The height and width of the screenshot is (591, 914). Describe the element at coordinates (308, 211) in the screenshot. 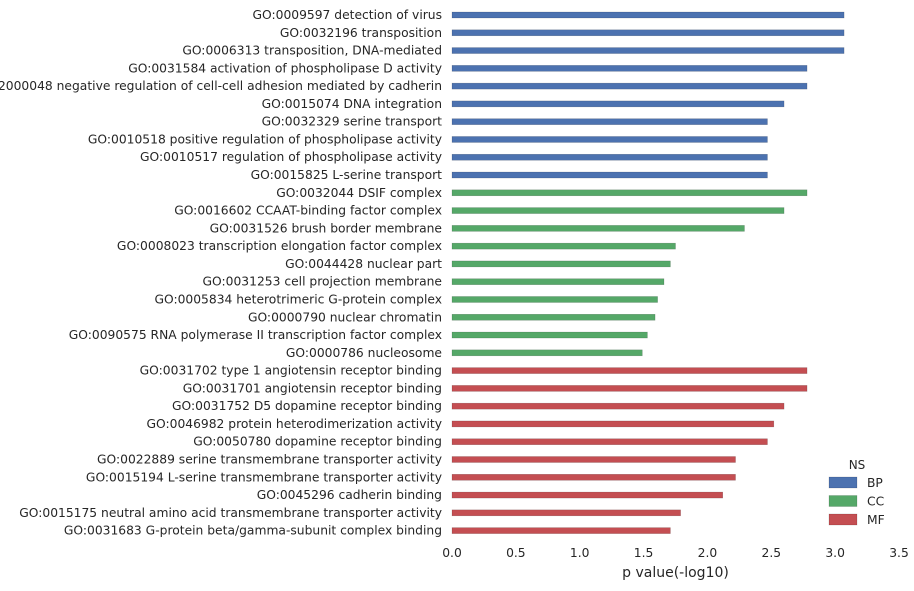

I see `category-label: GO:0016602 CCAAT-binding factor complex` at that location.